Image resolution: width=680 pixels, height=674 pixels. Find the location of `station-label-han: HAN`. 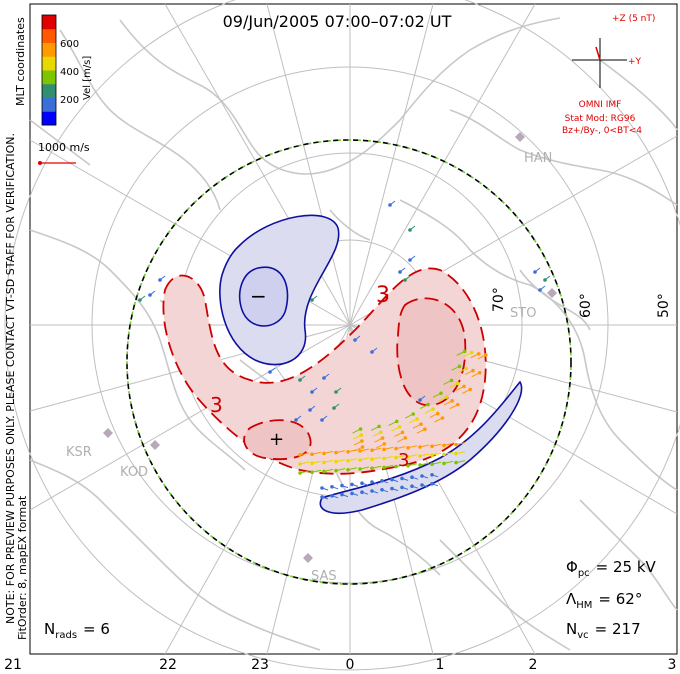

station-label-han: HAN is located at coordinates (538, 158).